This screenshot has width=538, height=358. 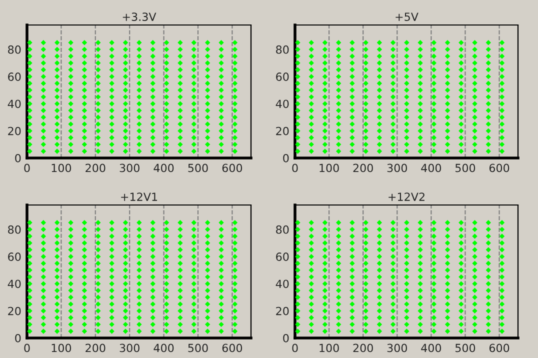 I want to click on y-tick-label: 80, so click(x=282, y=49).